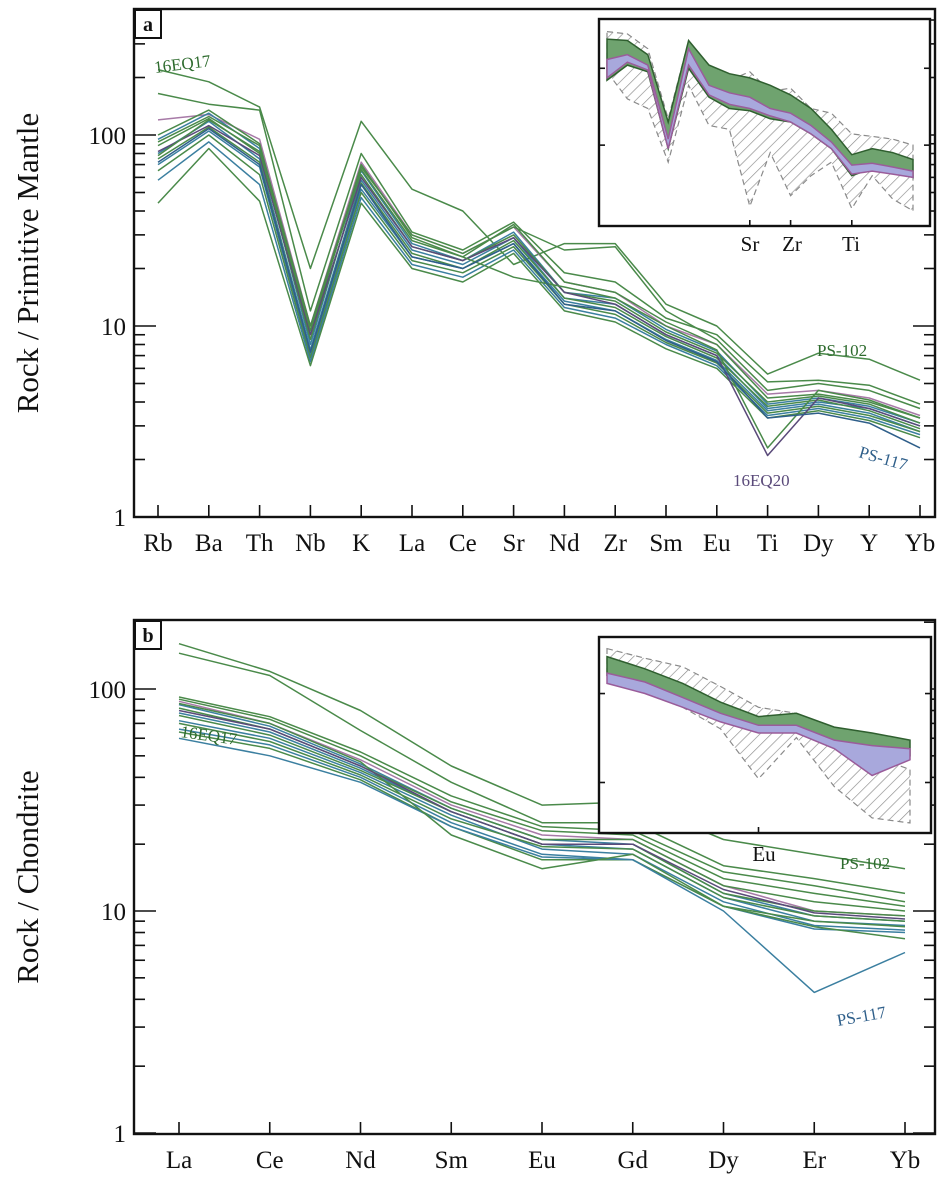 Image resolution: width=949 pixels, height=1180 pixels. I want to click on x-tick-label-a-ba: Ba, so click(209, 543).